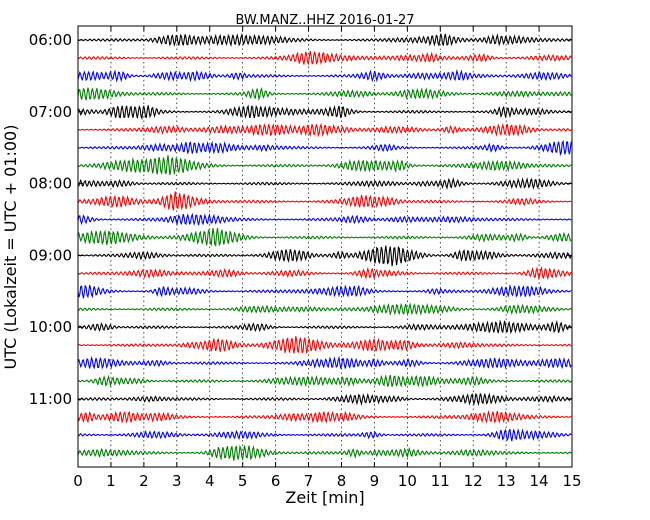 The image size is (650, 520). What do you see at coordinates (539, 481) in the screenshot?
I see `x-tick-label: 14` at bounding box center [539, 481].